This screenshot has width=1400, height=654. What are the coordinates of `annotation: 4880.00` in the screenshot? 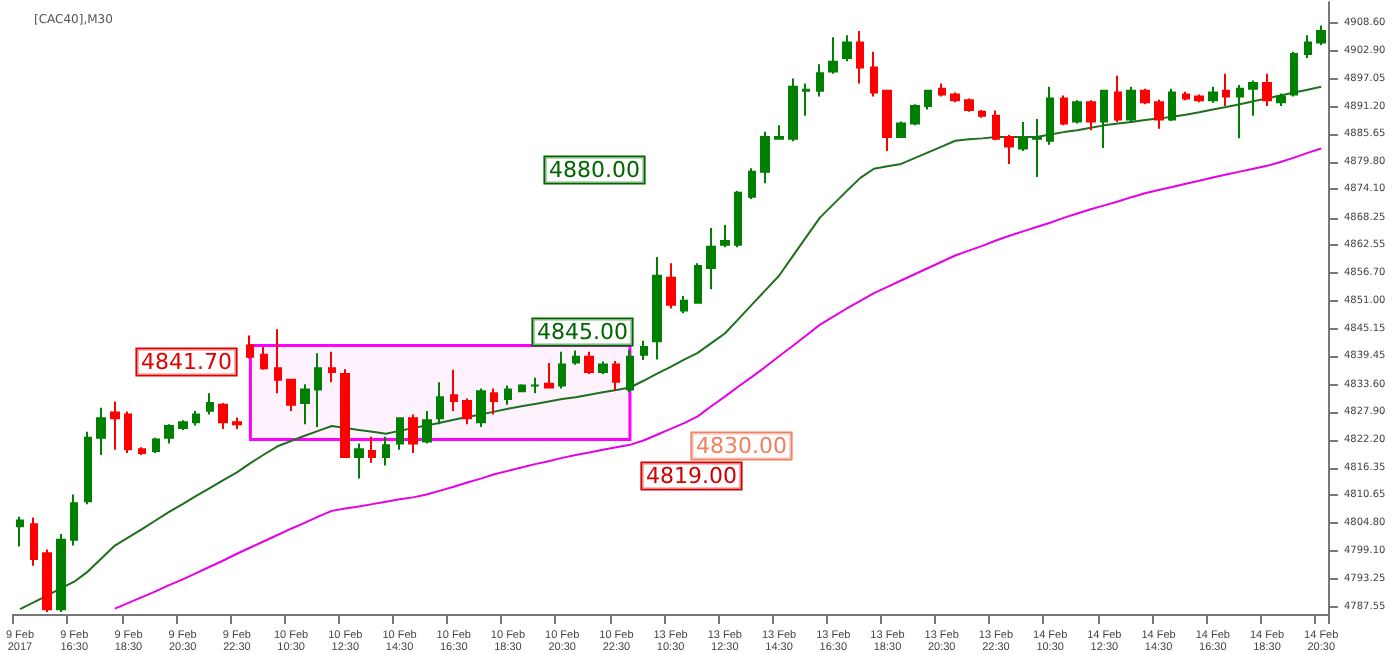 It's located at (594, 170).